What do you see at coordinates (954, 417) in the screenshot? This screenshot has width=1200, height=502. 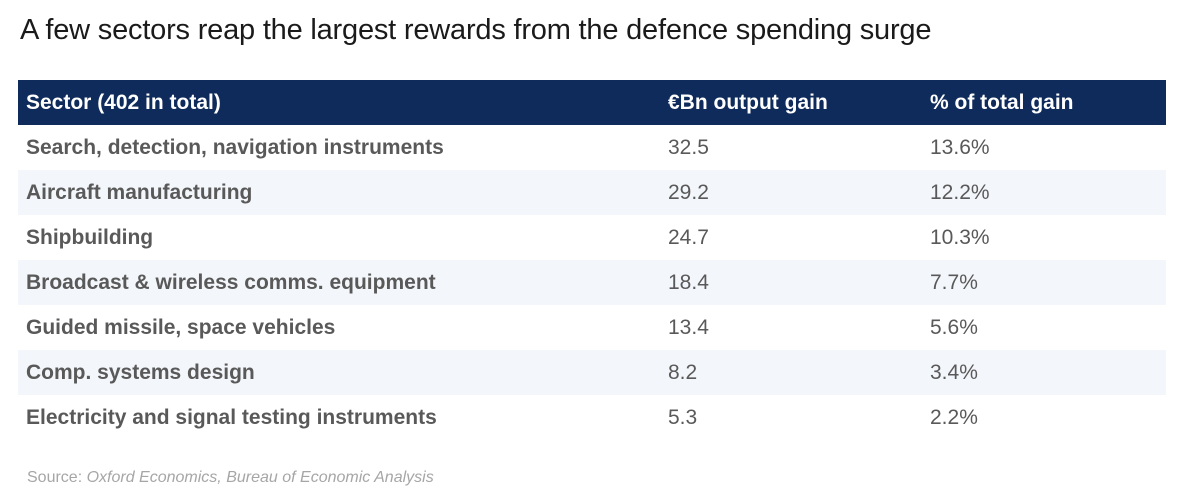 I see `cell-percent-gain: 2.2%` at bounding box center [954, 417].